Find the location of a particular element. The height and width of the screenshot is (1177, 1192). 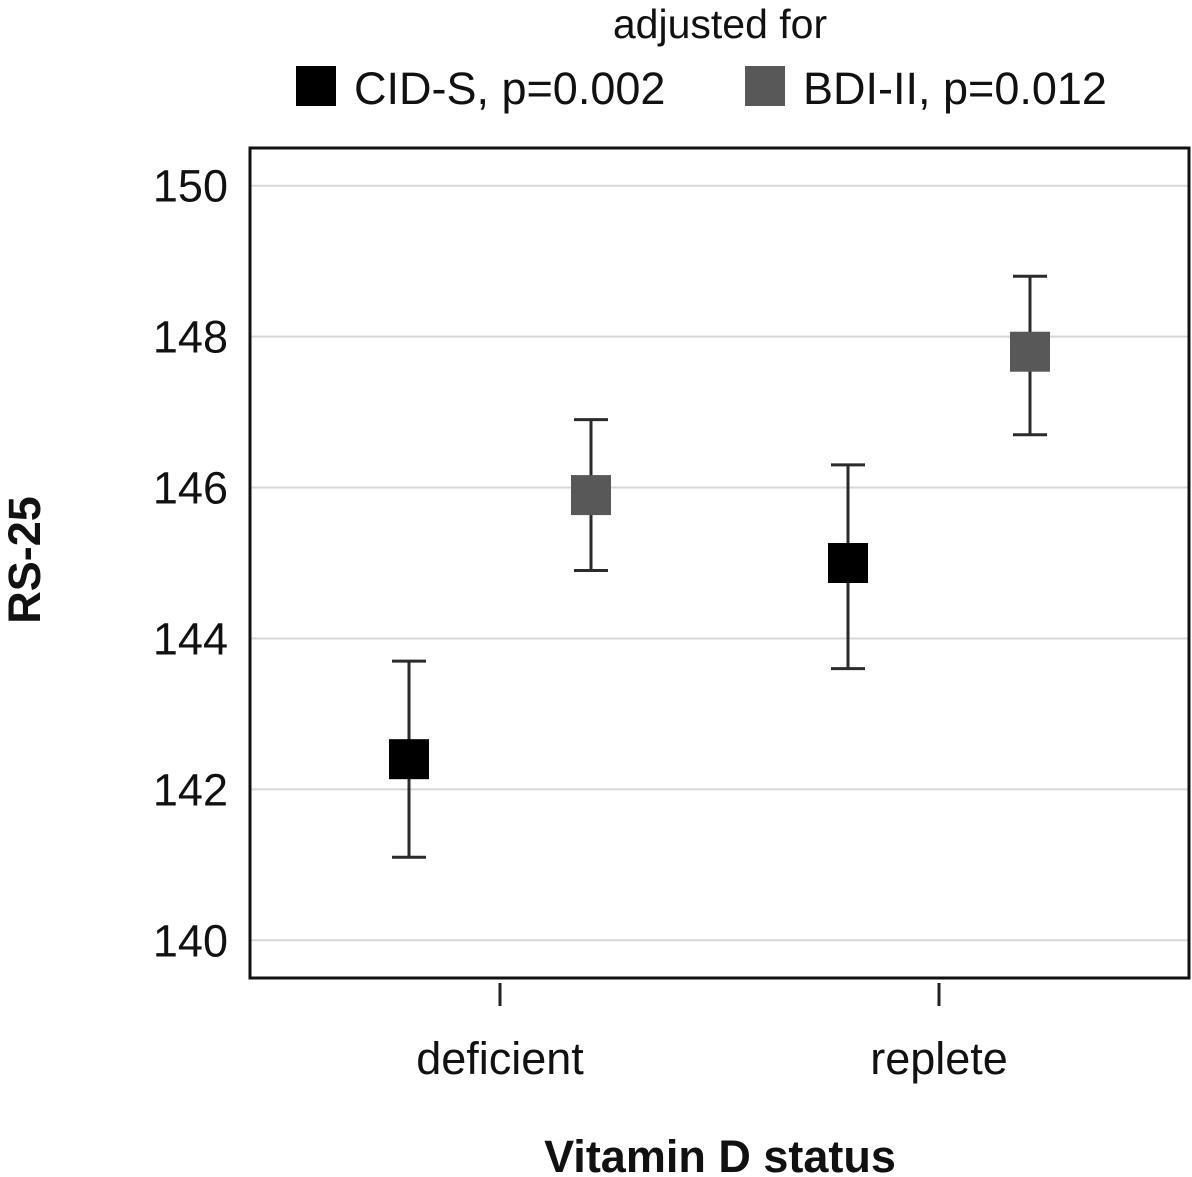

legend-item-0: CID-S, p=0.002 is located at coordinates (480, 88).